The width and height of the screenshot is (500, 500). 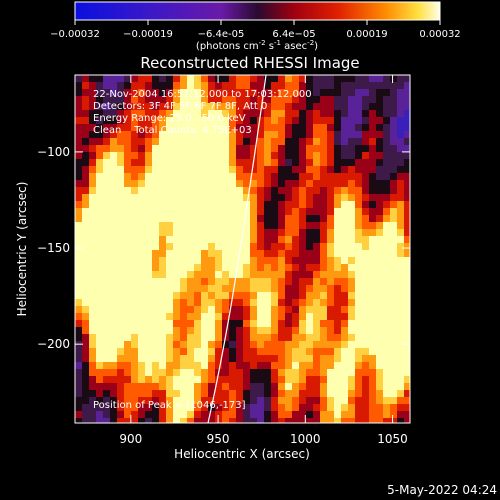 I want to click on info-clean-counts: Clean Total Counts: 4.75E+03, so click(x=172, y=130).